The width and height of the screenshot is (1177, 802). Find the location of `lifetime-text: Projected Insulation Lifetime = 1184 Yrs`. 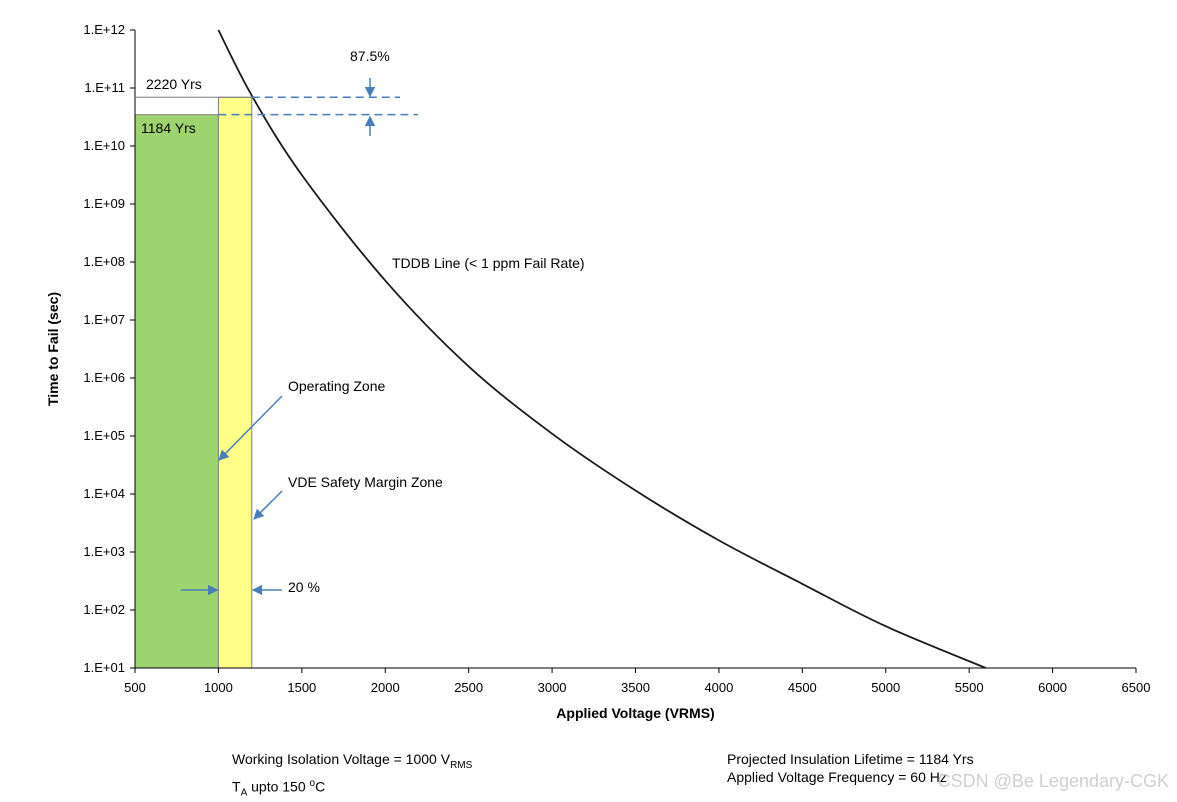

lifetime-text: Projected Insulation Lifetime = 1184 Yrs is located at coordinates (850, 759).